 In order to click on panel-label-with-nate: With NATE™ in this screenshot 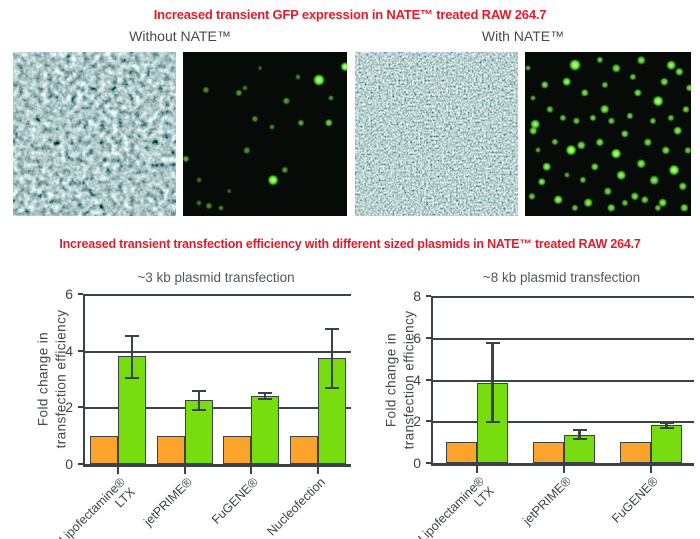, I will do `click(523, 36)`.